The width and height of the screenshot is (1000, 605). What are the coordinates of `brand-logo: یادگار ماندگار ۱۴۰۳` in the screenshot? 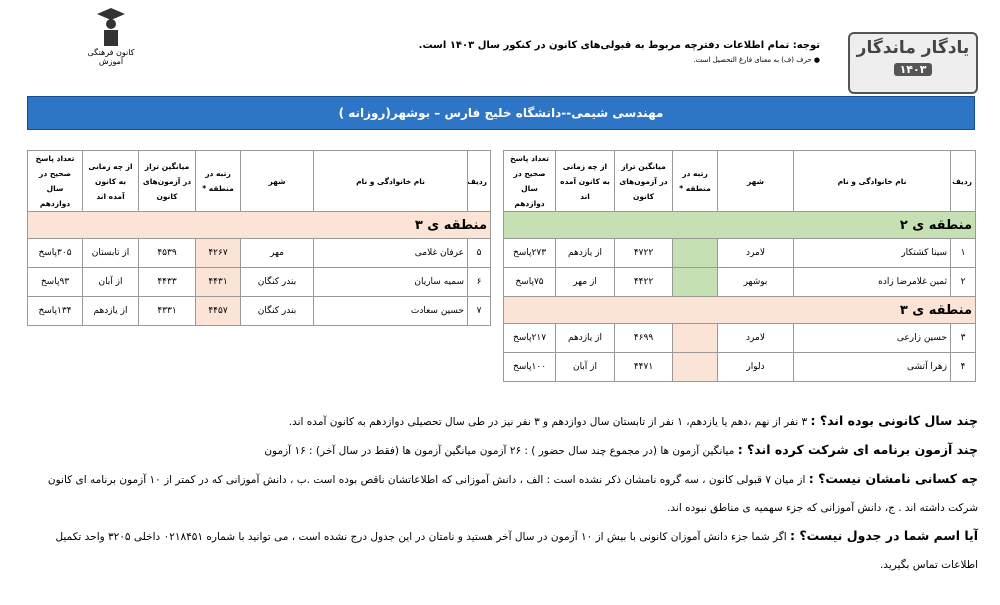 It's located at (913, 63).